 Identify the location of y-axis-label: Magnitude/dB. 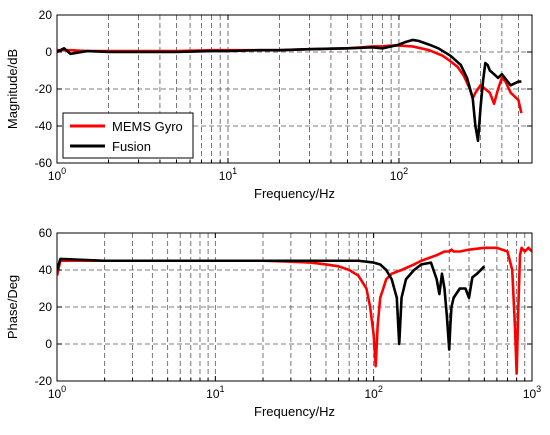
(12, 89).